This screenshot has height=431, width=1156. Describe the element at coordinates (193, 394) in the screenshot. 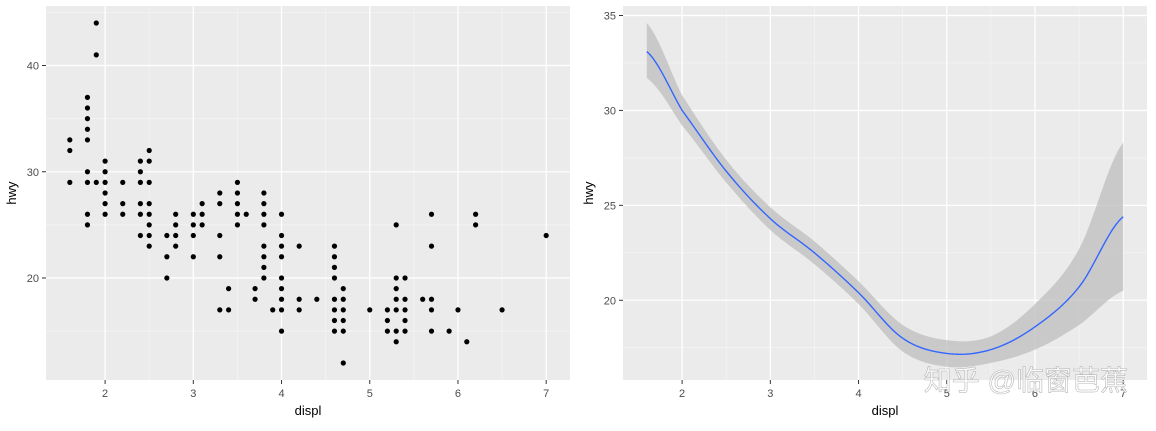

I see `scatter-x-tick-label: 3` at that location.